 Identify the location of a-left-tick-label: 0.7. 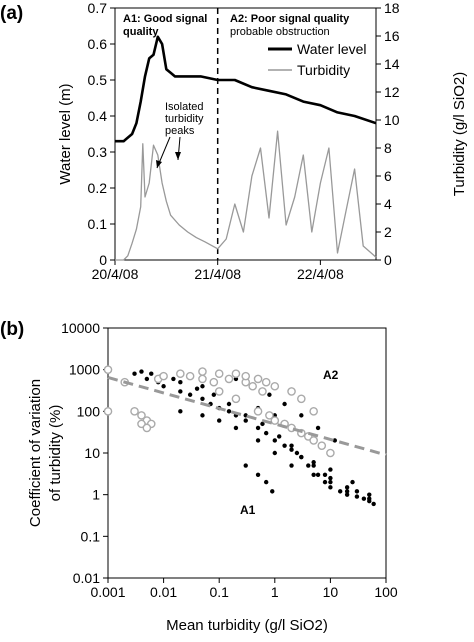
(98, 8).